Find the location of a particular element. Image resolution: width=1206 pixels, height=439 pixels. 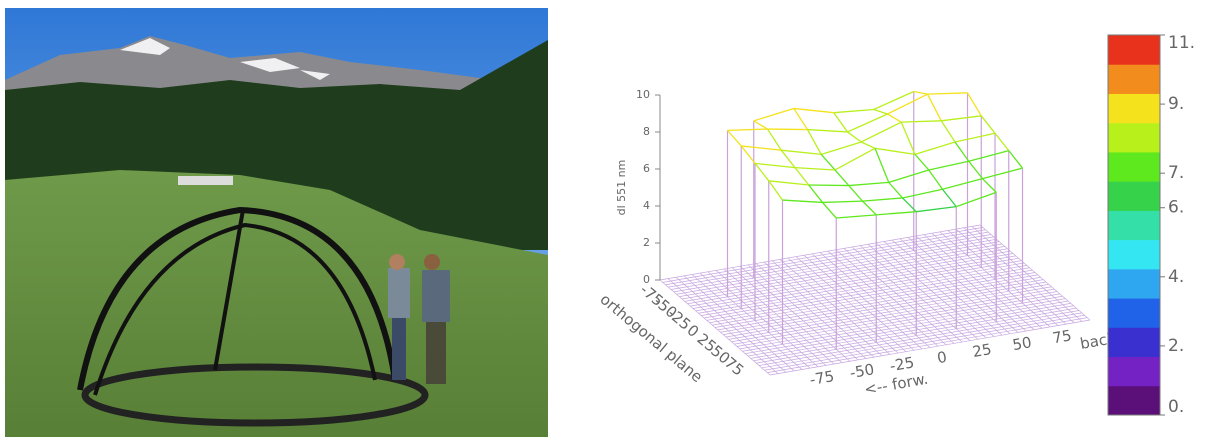

z-tick-label: 10 is located at coordinates (643, 94).